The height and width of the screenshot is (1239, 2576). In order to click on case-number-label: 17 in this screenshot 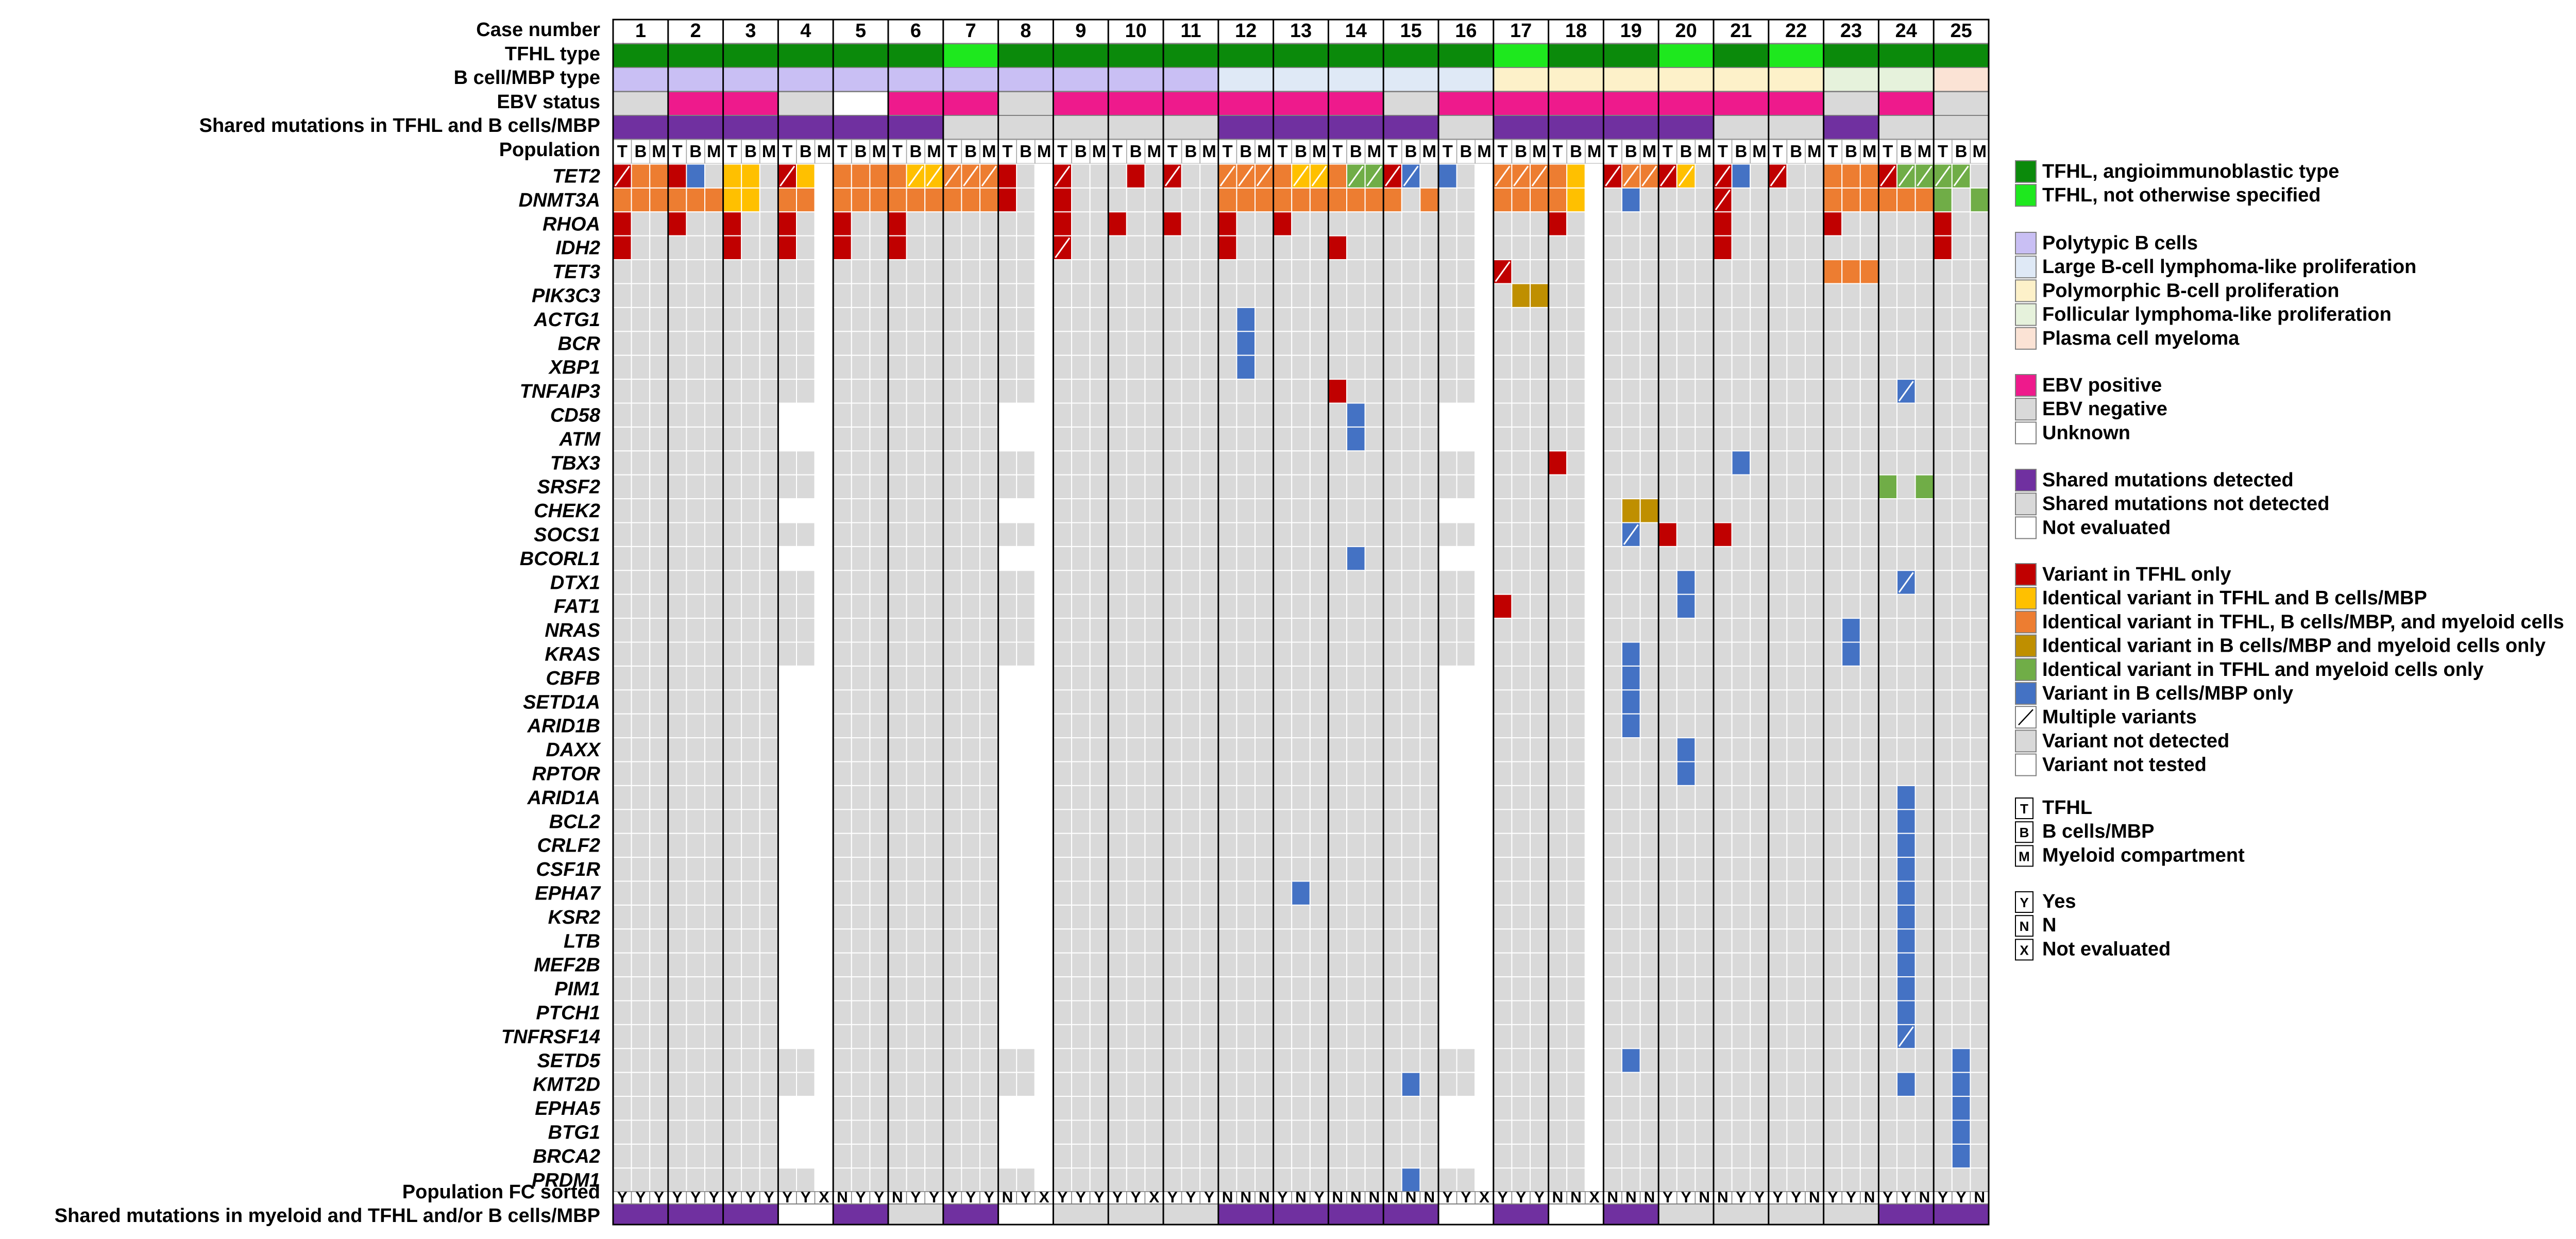, I will do `click(1521, 31)`.